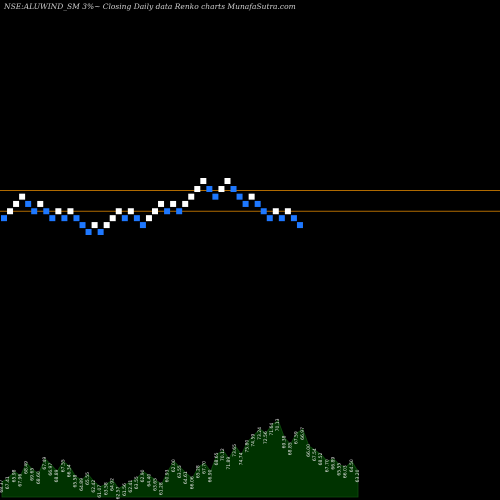 This screenshot has height=500, width=500. I want to click on volume-price-label: 64.92, so click(112, 484).